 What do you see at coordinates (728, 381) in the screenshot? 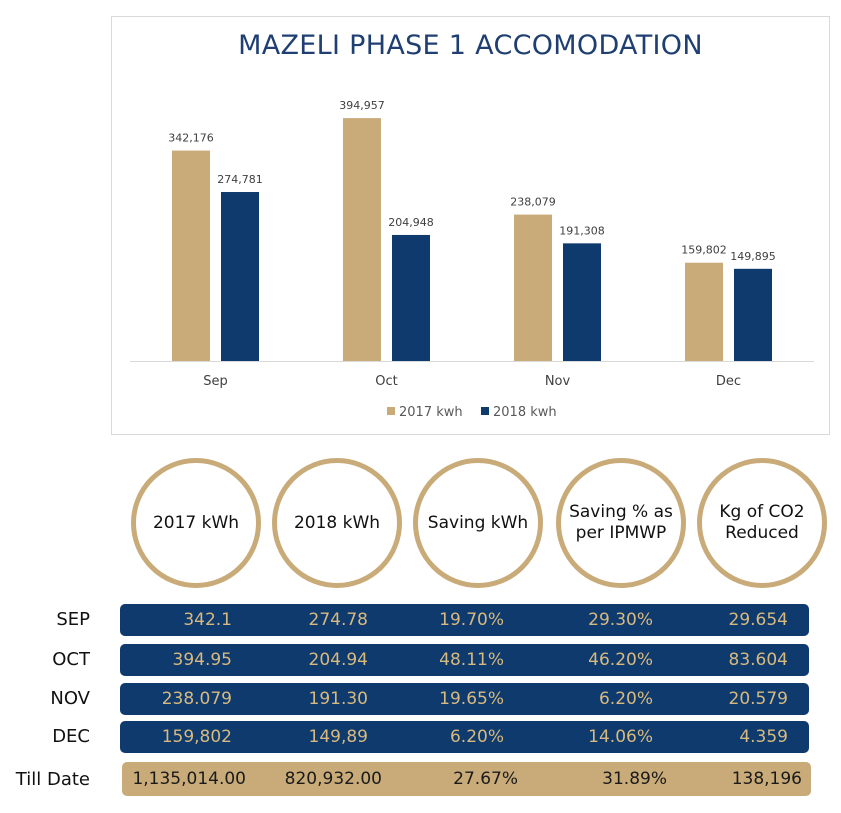
I see `x-tick-label: Dec` at bounding box center [728, 381].